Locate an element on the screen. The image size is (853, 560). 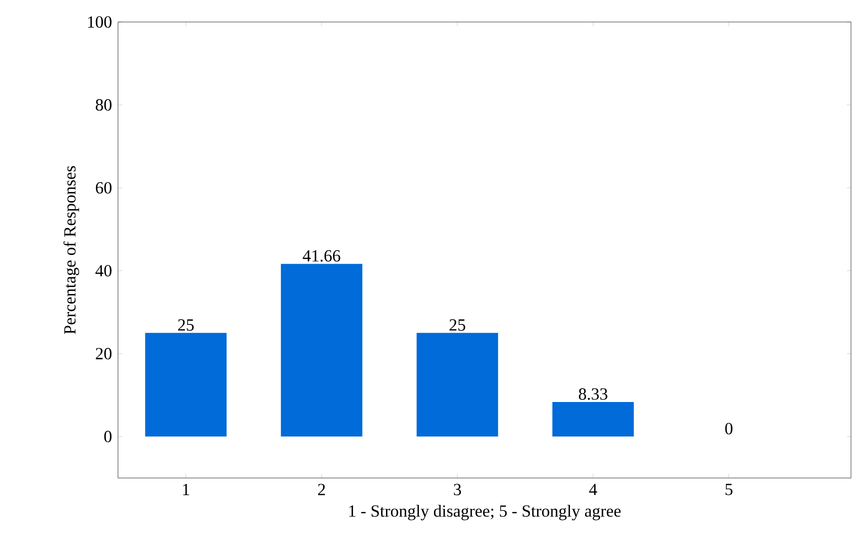
y-tick-label: 80 is located at coordinates (104, 105).